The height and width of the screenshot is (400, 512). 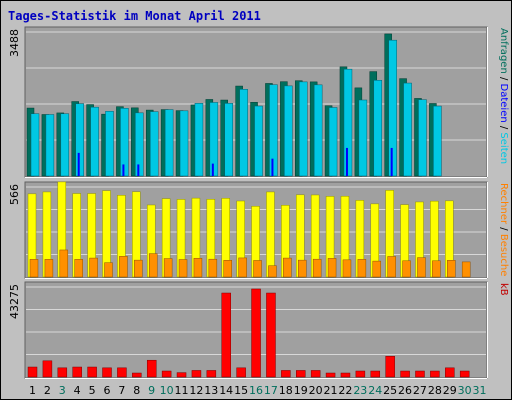 I want to click on day-label: 26, so click(x=405, y=390).